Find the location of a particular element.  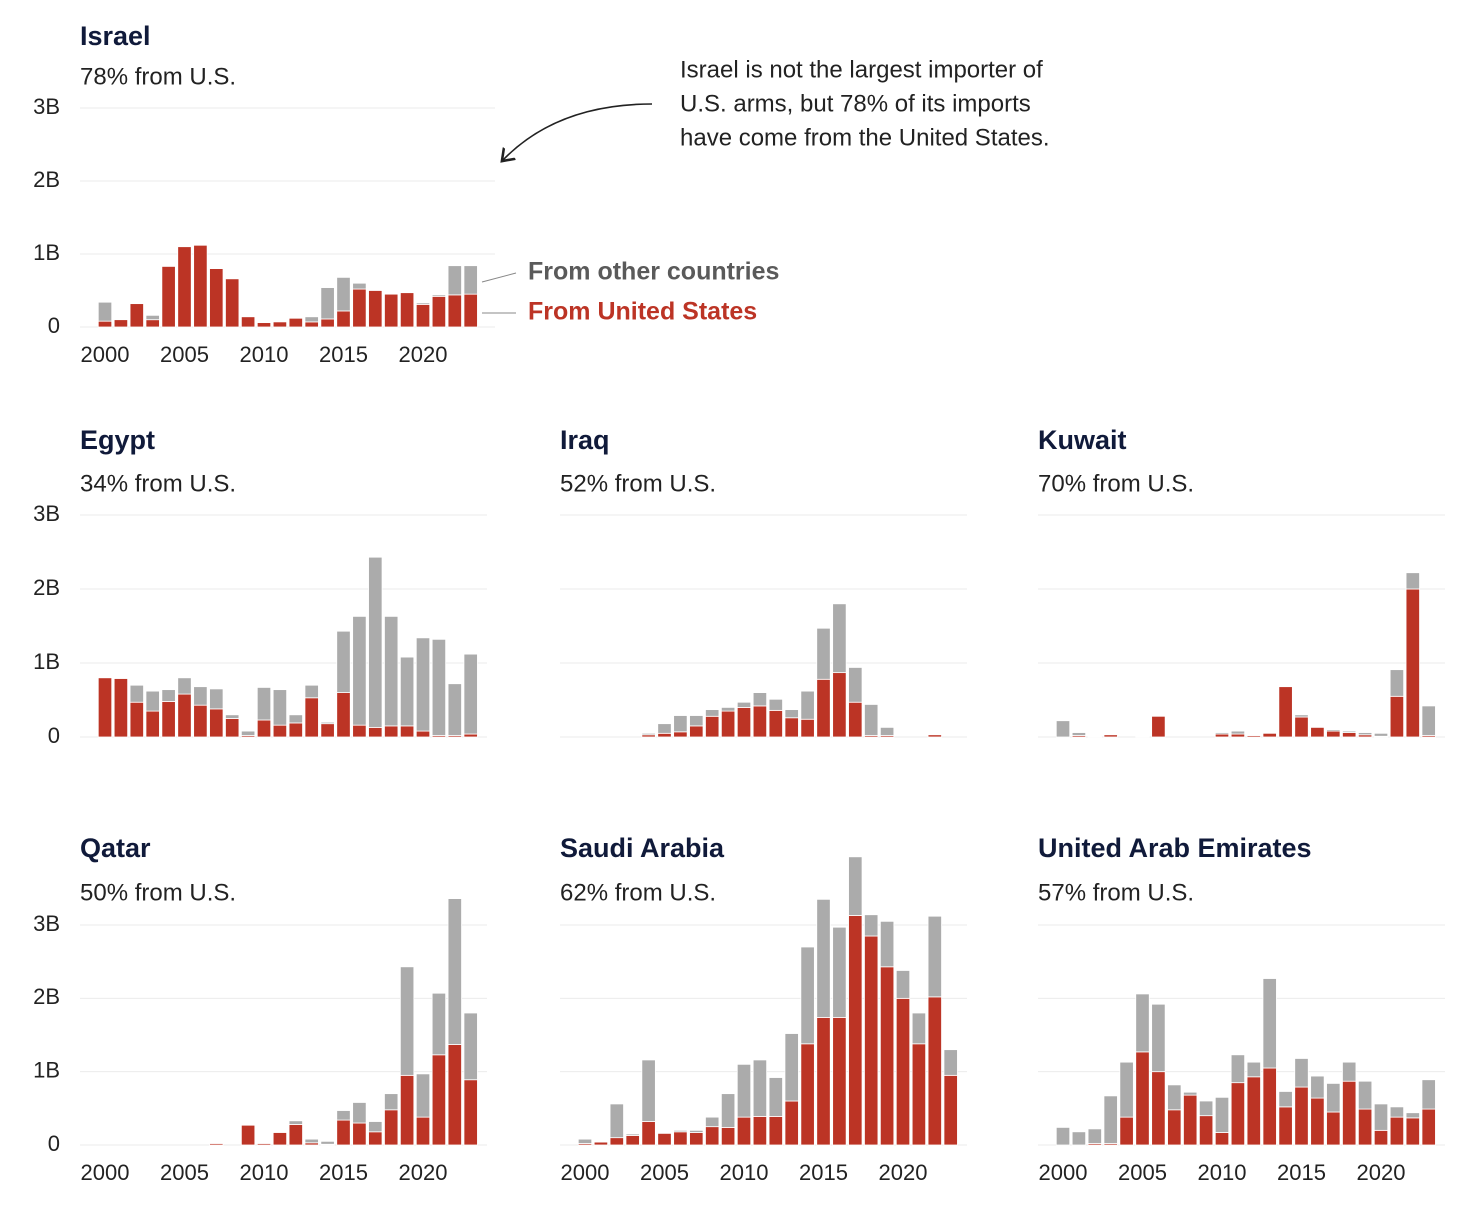

panel-title: Israel is located at coordinates (115, 36).